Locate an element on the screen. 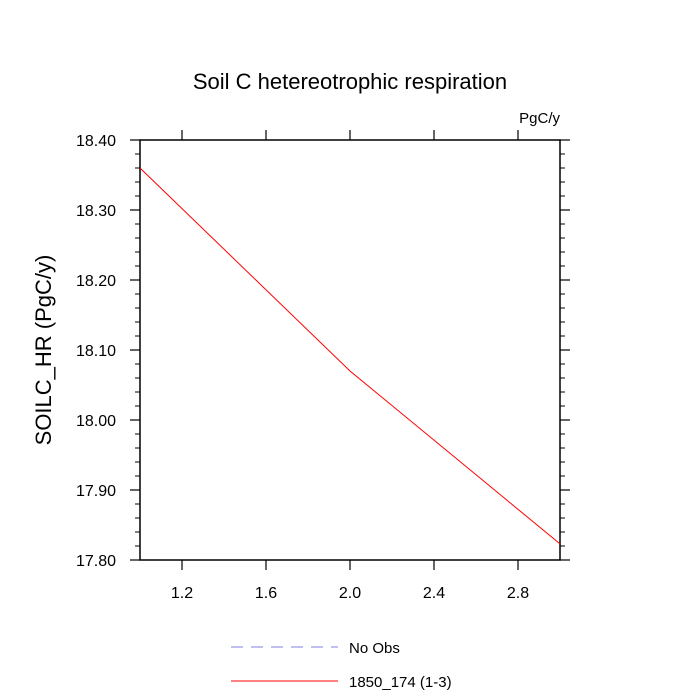 The width and height of the screenshot is (700, 700). legend-label: 1850_174 (1-3) is located at coordinates (400, 682).